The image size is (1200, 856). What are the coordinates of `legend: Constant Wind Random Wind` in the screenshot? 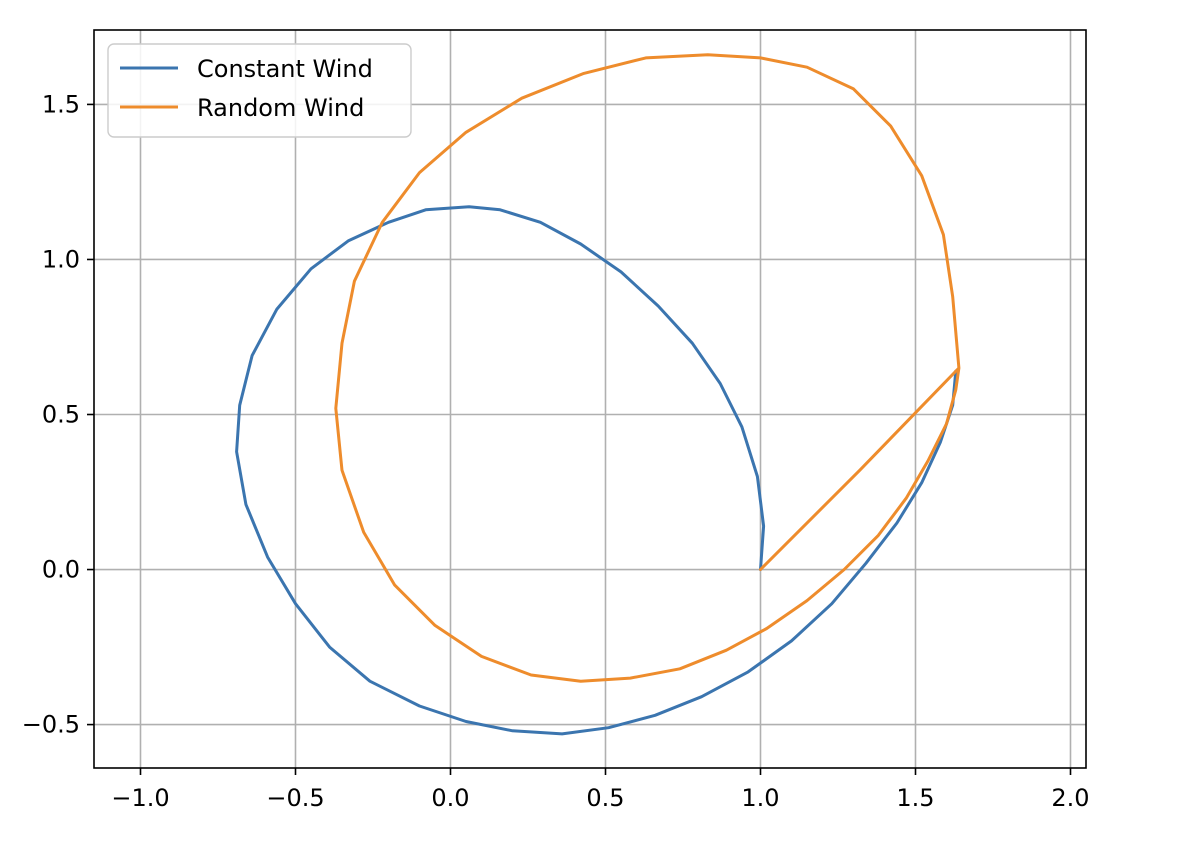 It's located at (259, 90).